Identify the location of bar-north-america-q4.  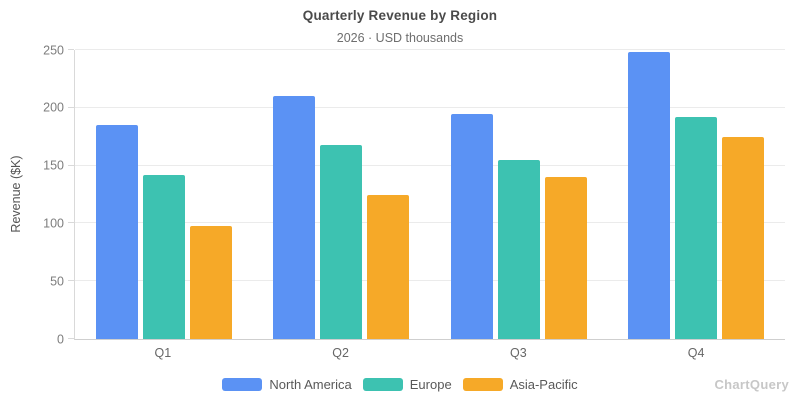
(649, 195).